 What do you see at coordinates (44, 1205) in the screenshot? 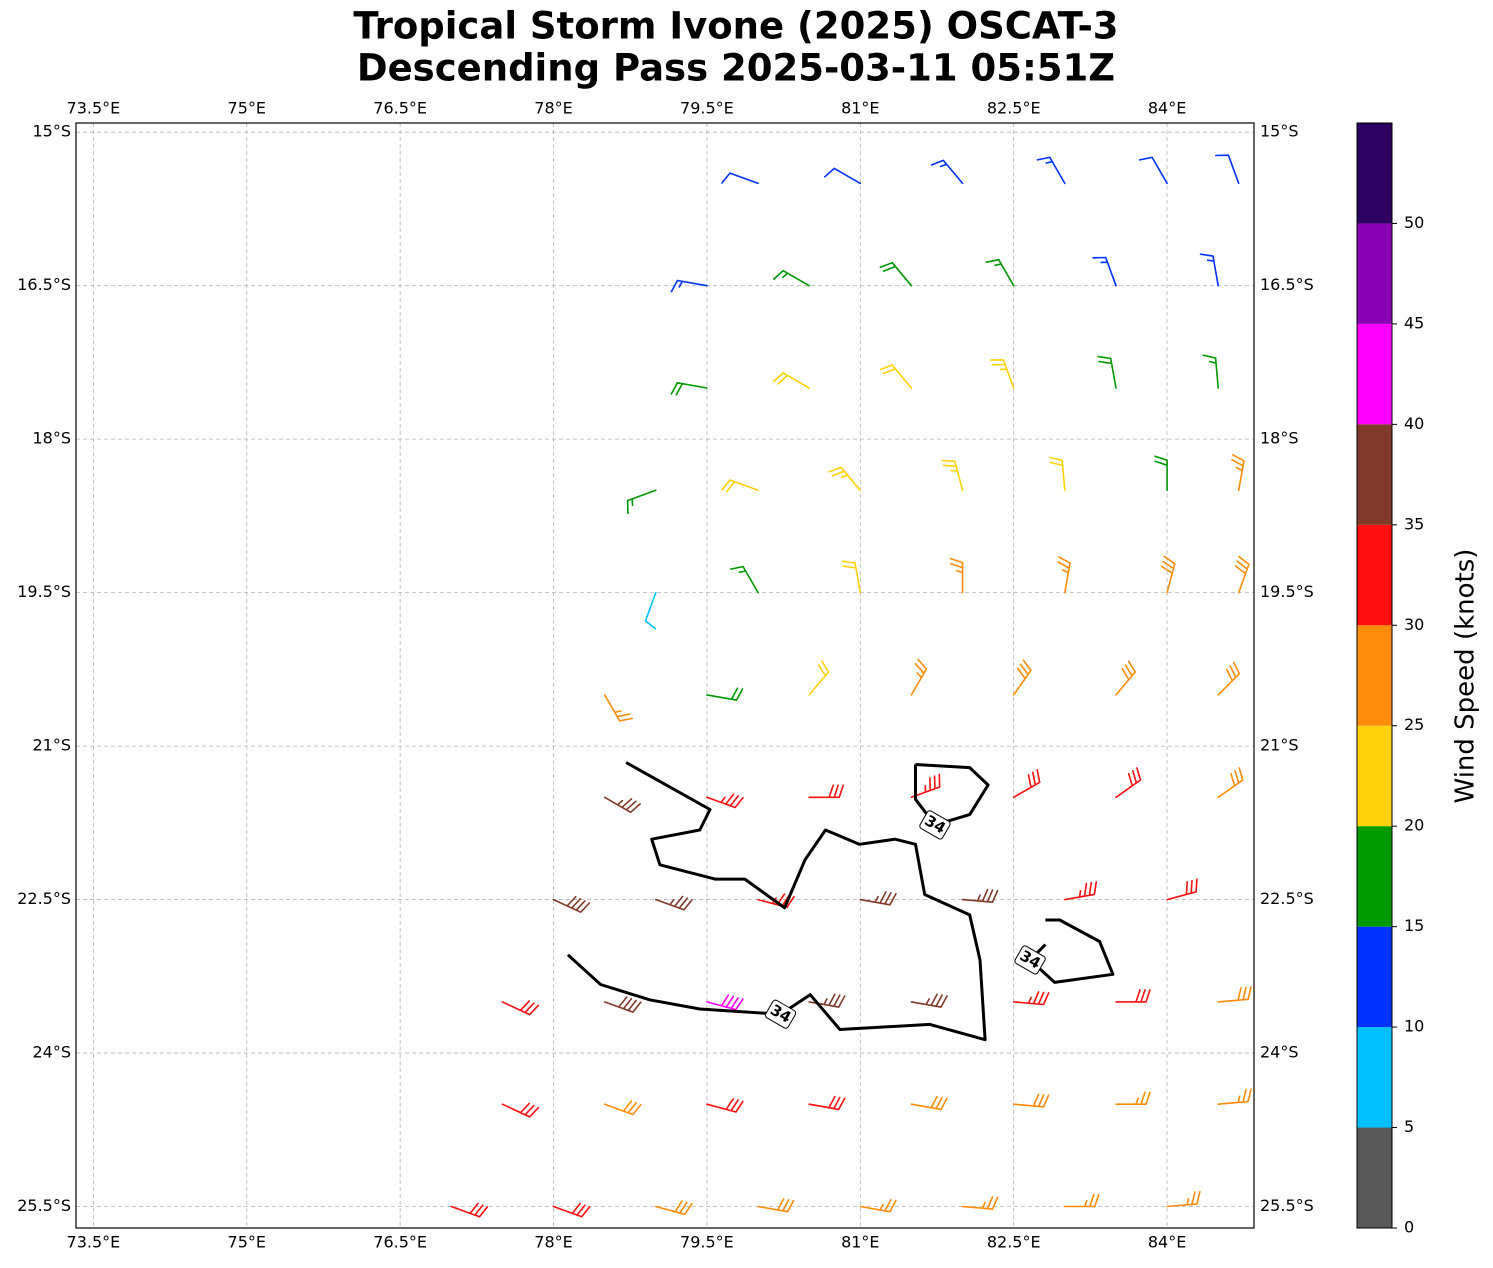
I see `y-tick-label: 25.5°S` at bounding box center [44, 1205].